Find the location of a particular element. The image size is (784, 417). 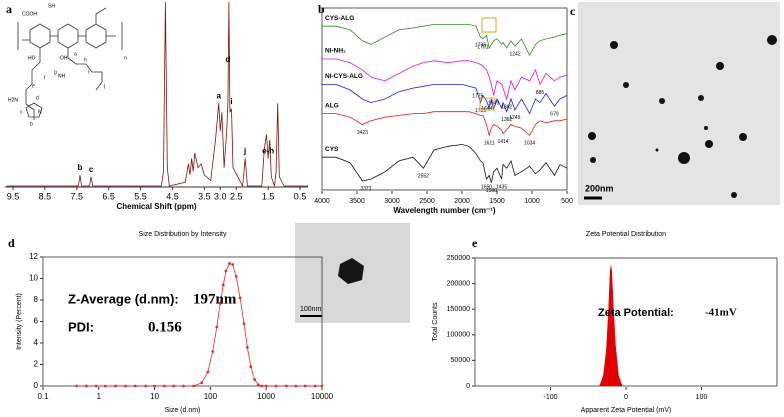

x-tick-label: 0 is located at coordinates (626, 397).